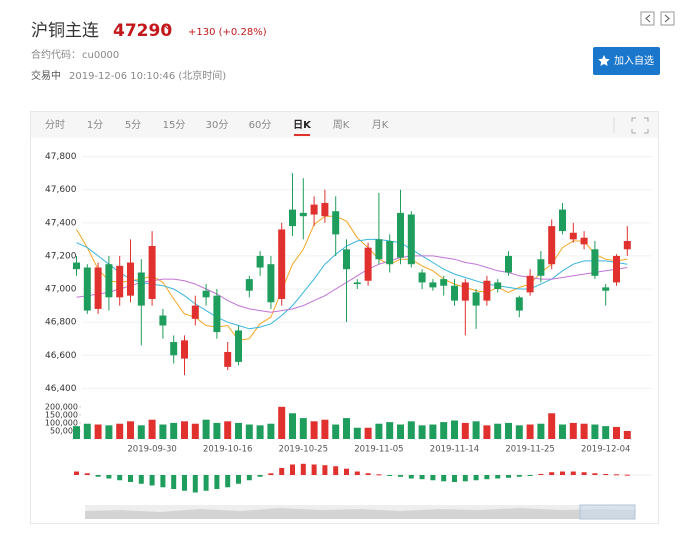 The width and height of the screenshot is (686, 535). I want to click on tab: 1分, so click(95, 125).